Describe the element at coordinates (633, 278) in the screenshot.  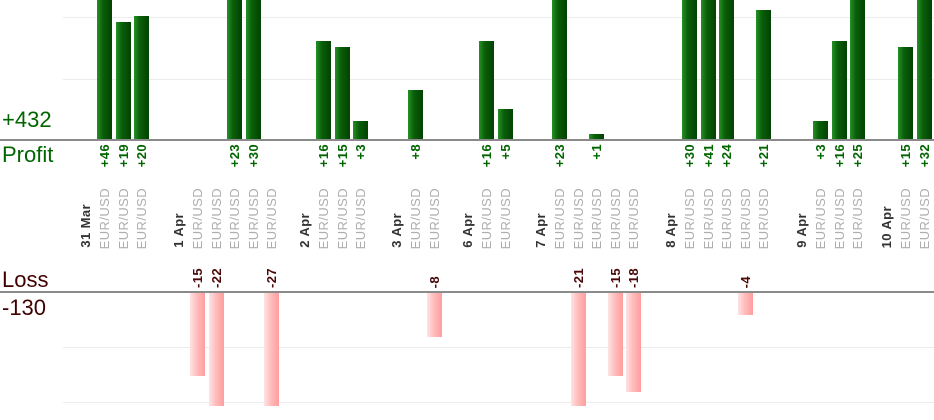
I see `loss-value-label: -18` at that location.